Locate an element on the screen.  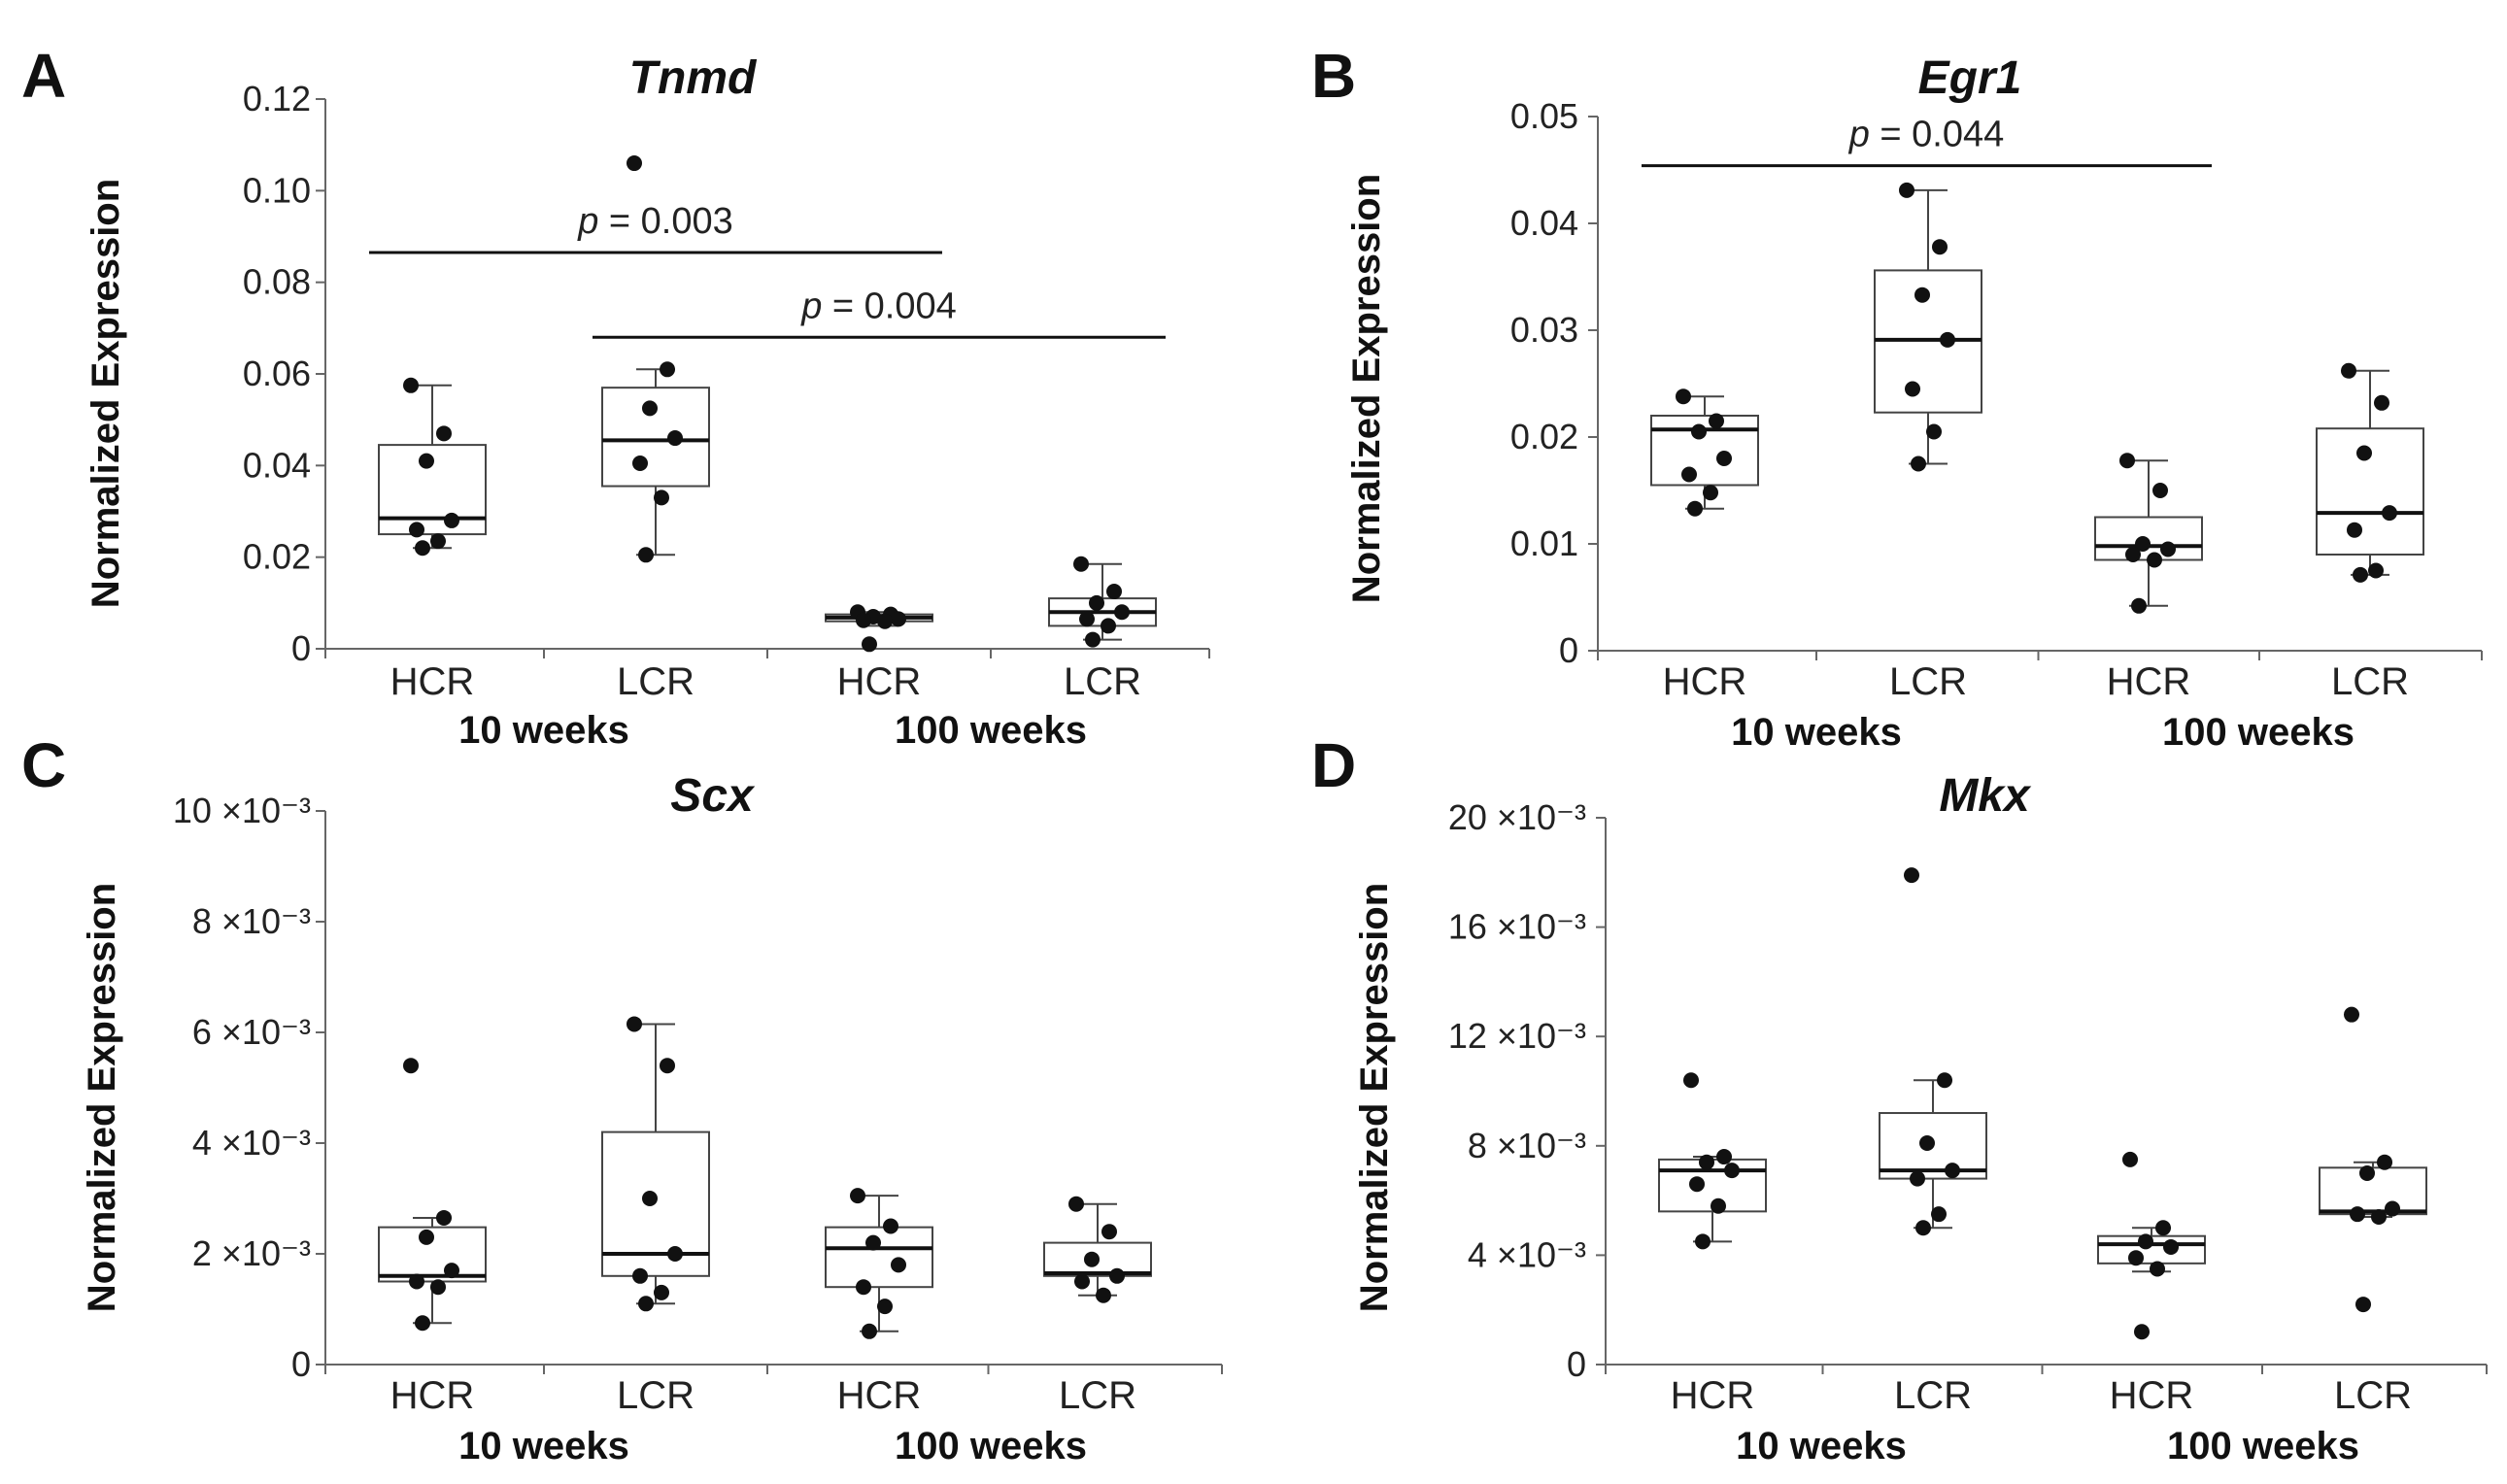
panel-c-group-4: LCR is located at coordinates (1098, 1395).